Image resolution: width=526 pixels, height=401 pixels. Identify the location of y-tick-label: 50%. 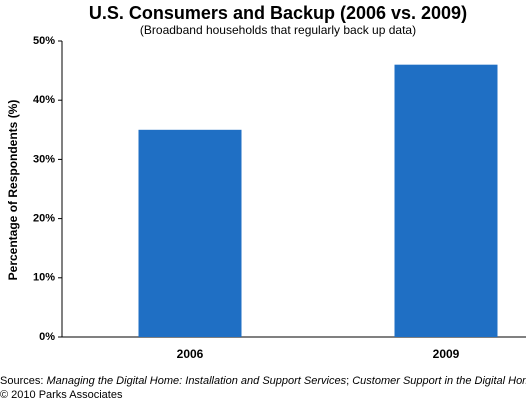
(44, 41).